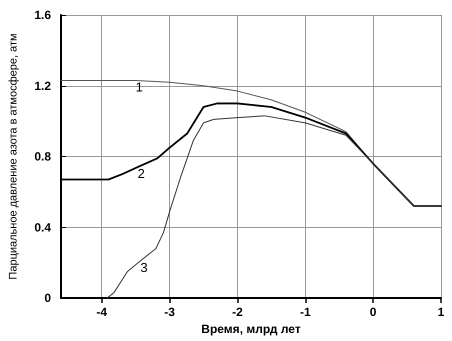 Image resolution: width=452 pixels, height=341 pixels. Describe the element at coordinates (144, 267) in the screenshot. I see `series-label: 3` at that location.